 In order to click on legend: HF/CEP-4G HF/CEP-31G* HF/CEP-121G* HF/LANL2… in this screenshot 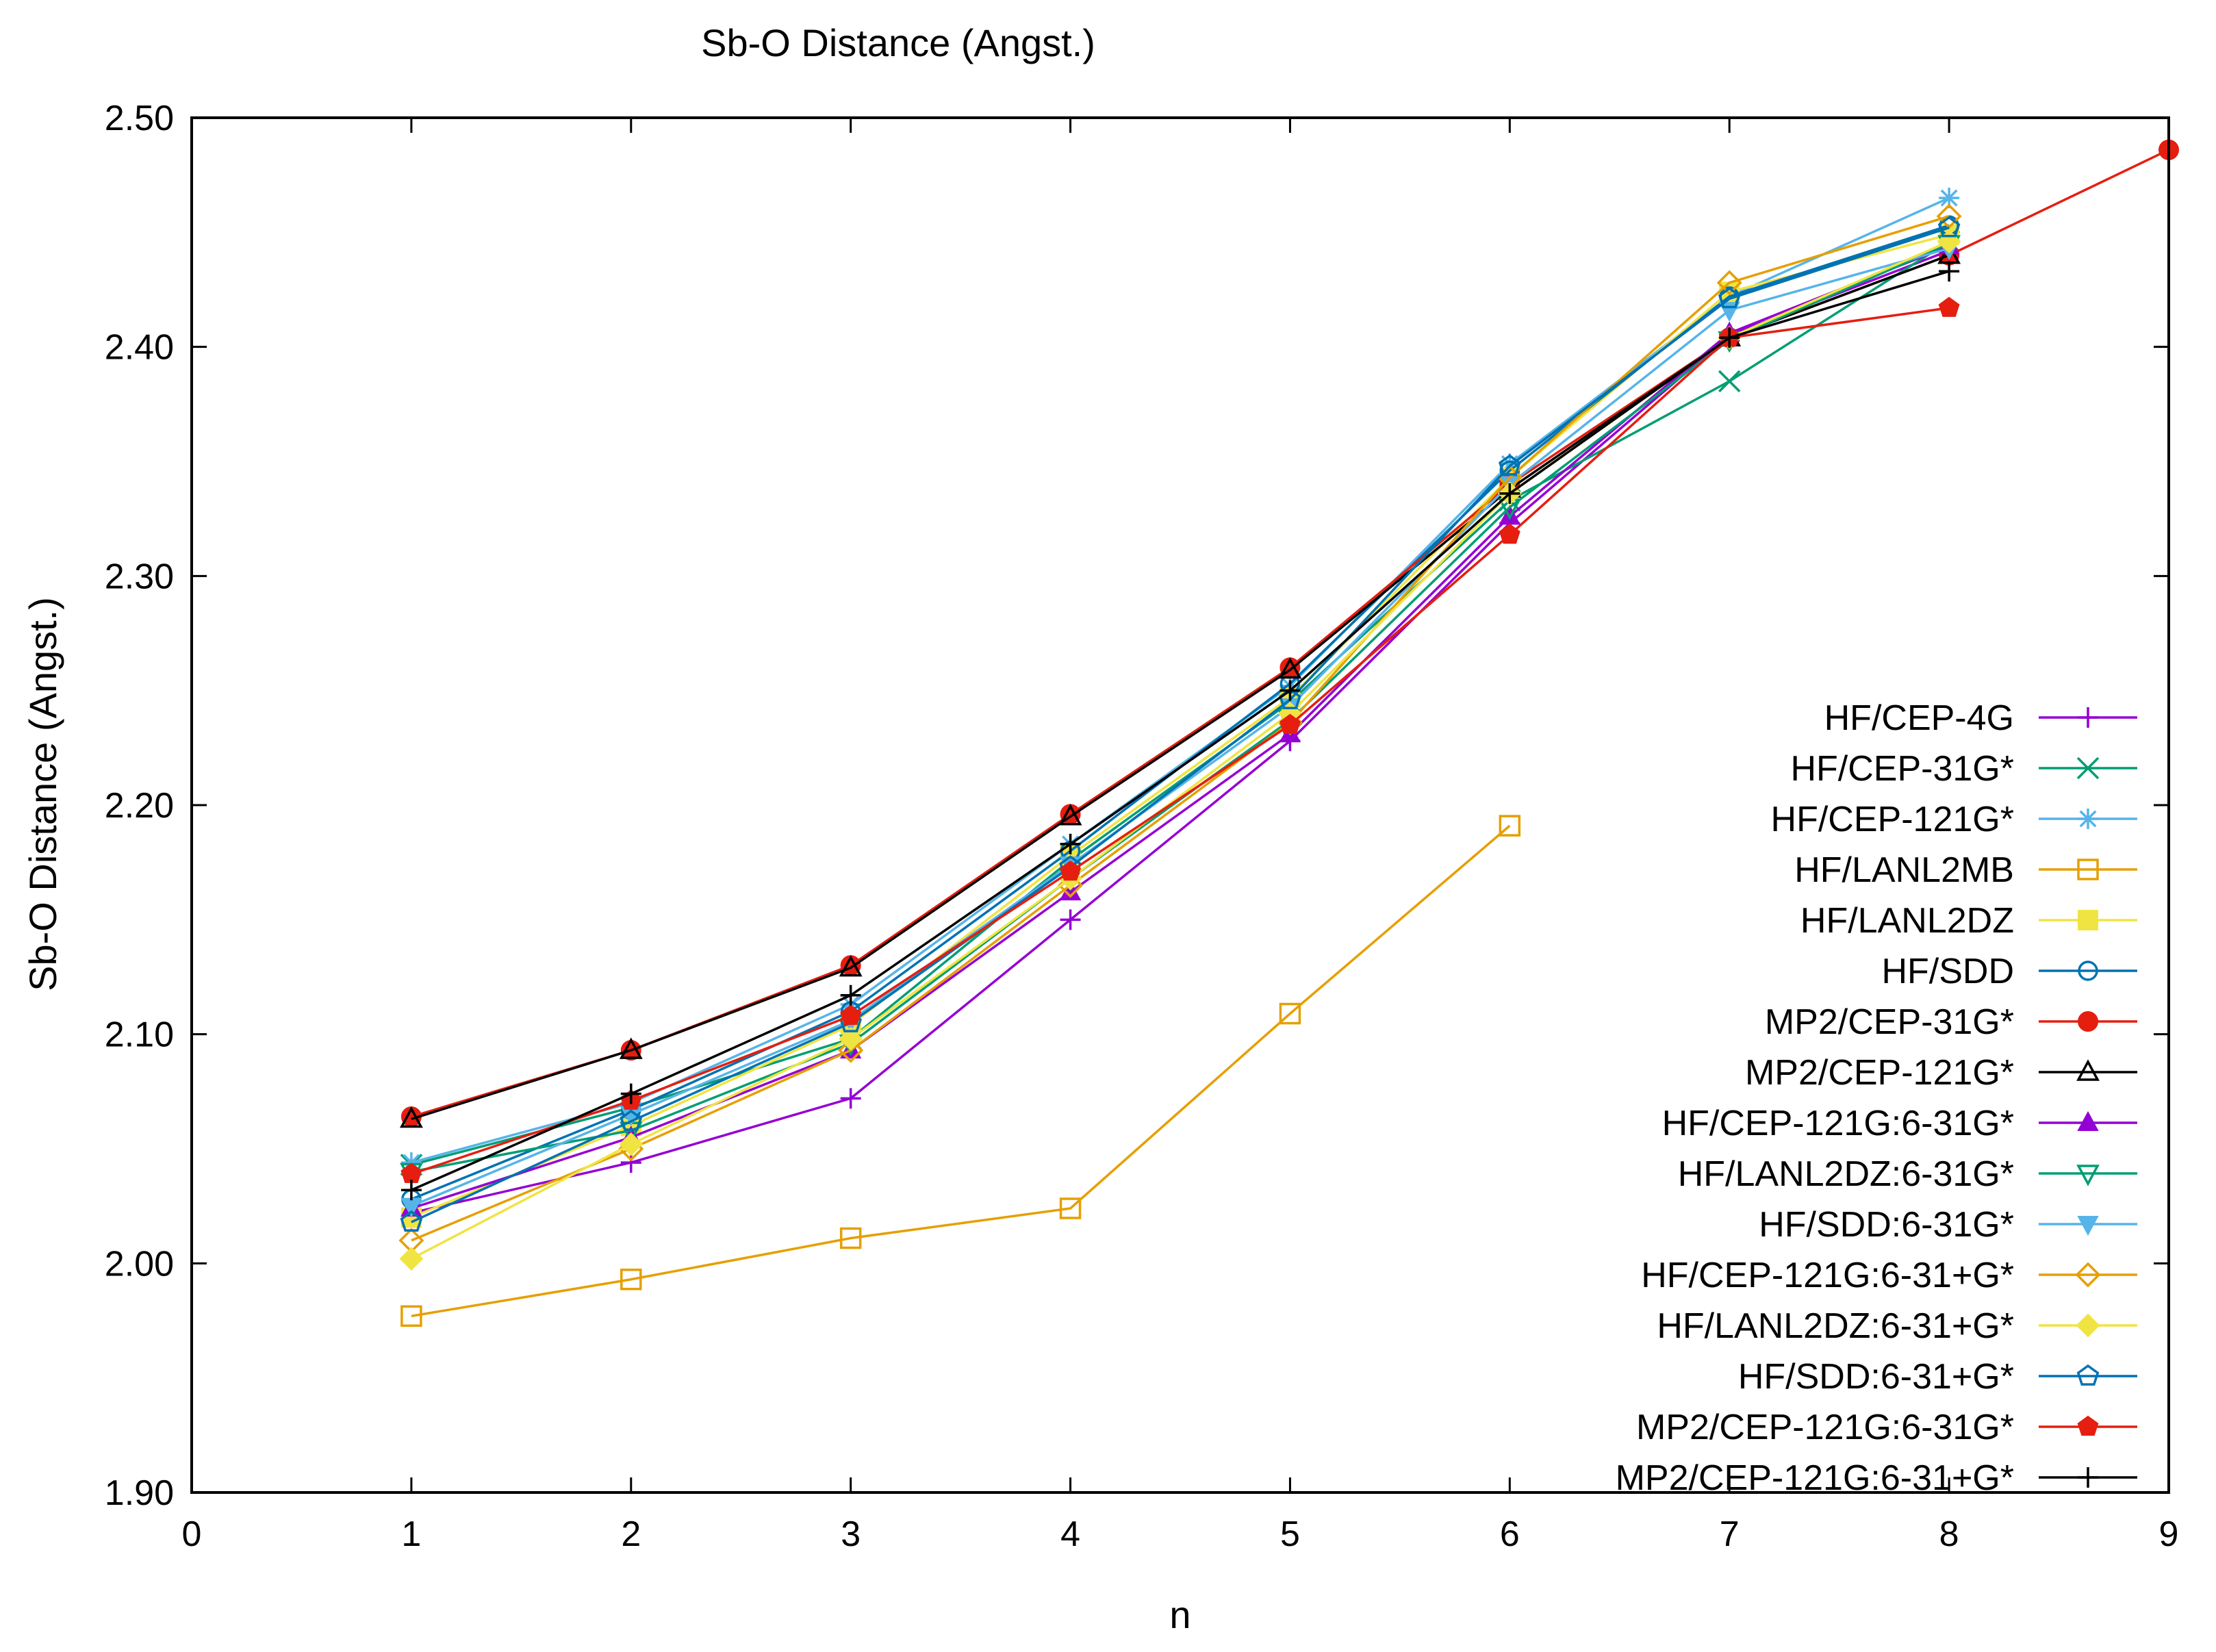, I will do `click(1877, 1098)`.